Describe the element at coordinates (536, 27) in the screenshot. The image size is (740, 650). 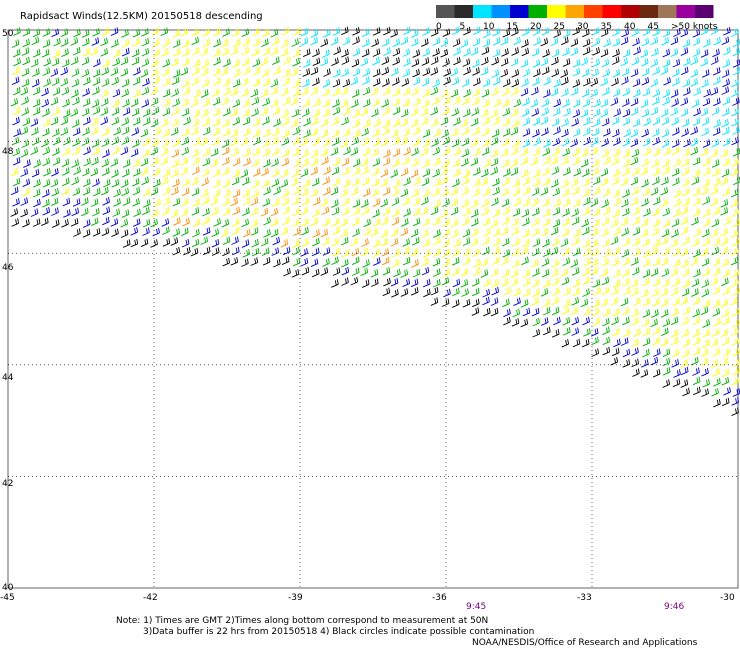
I see `legend-label: 20` at that location.